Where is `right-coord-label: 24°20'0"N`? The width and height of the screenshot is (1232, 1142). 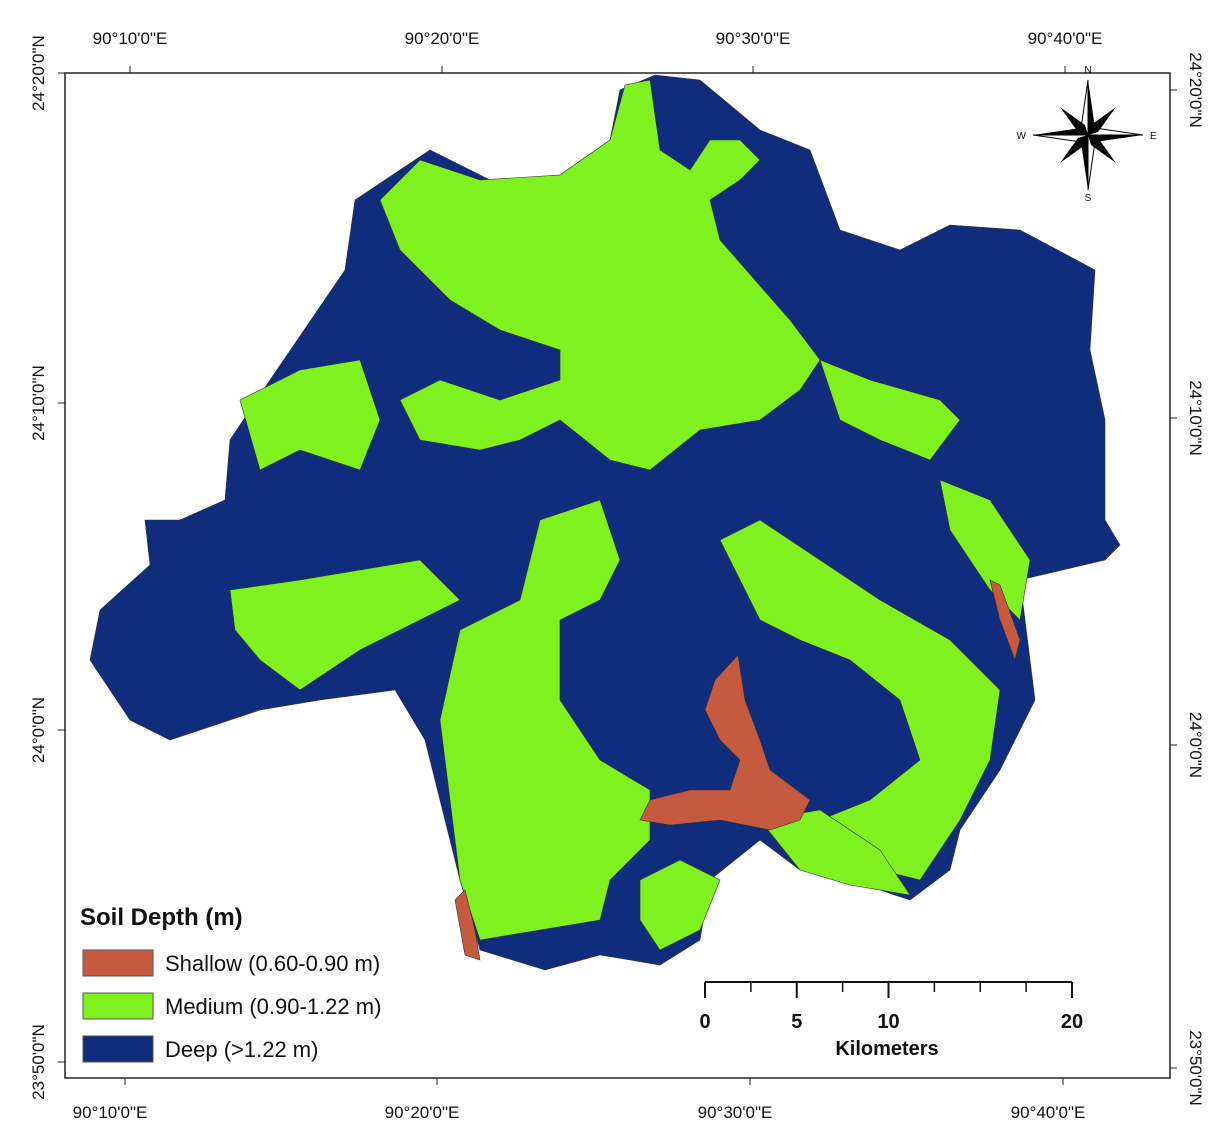 right-coord-label: 24°20'0"N is located at coordinates (1195, 90).